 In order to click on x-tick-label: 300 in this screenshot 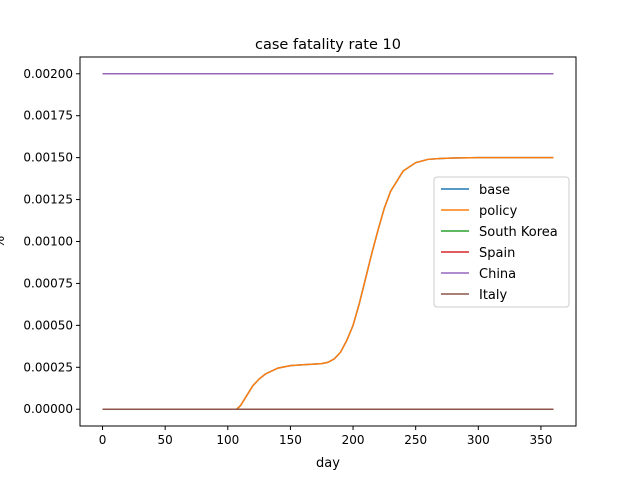, I will do `click(478, 440)`.